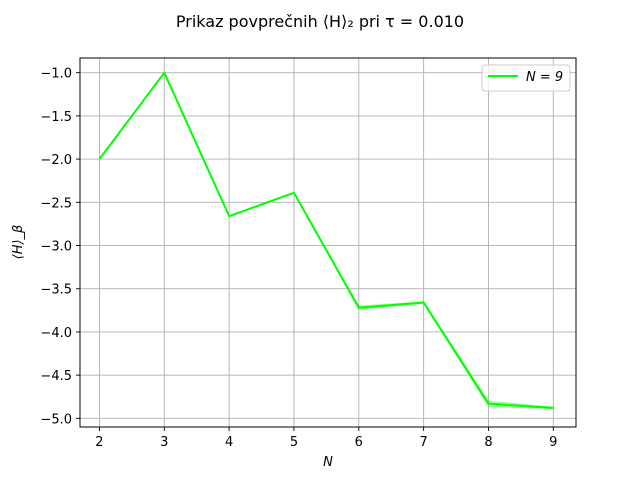 The width and height of the screenshot is (640, 480). What do you see at coordinates (56, 419) in the screenshot?
I see `y-tick-label: −5.0` at bounding box center [56, 419].